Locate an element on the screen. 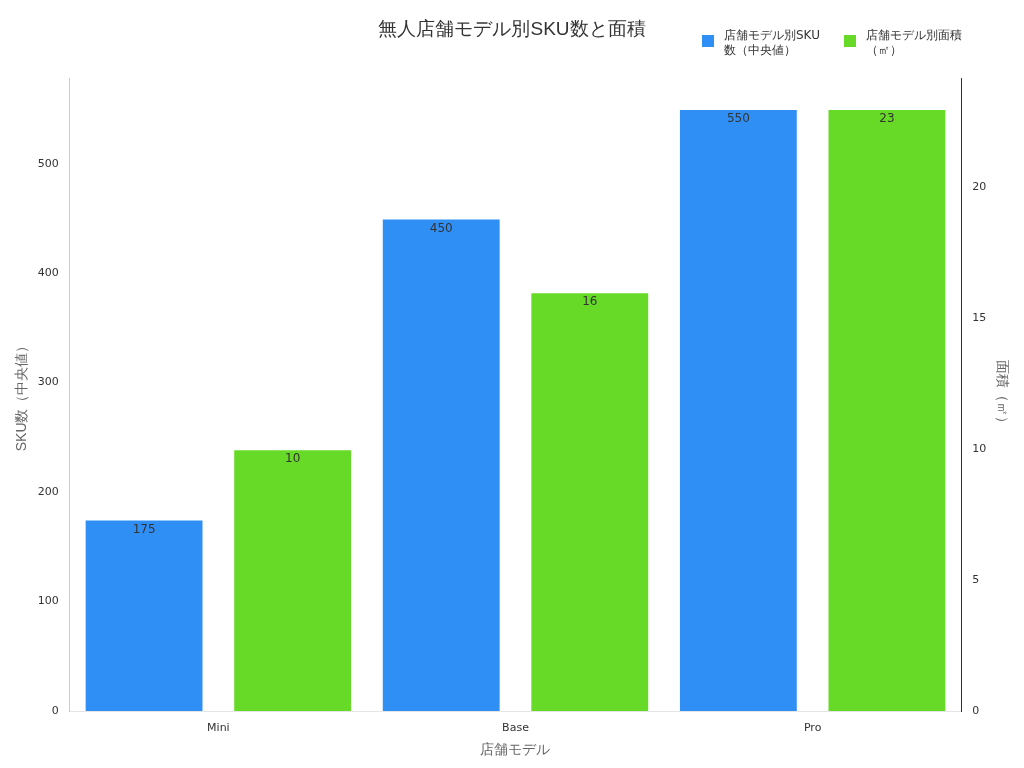  y-tick-label: 500 is located at coordinates (48, 163).